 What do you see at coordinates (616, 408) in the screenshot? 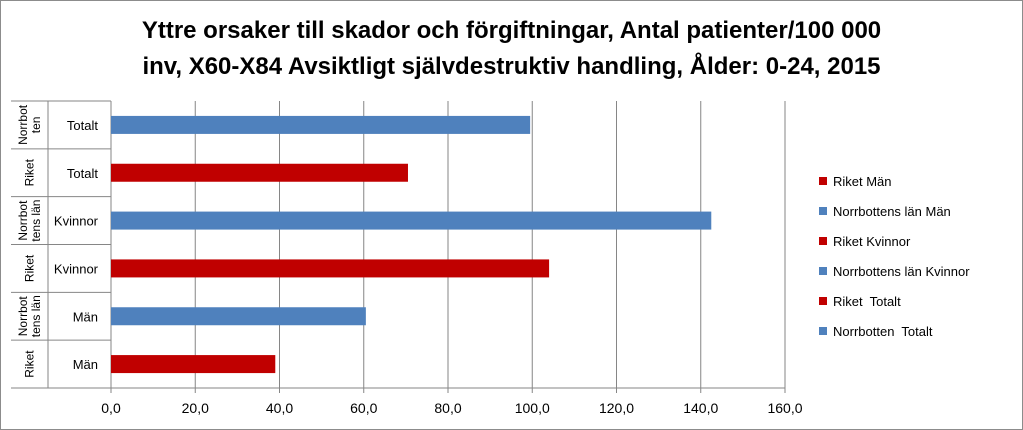
I see `x-tick-label: 120,0` at bounding box center [616, 408].